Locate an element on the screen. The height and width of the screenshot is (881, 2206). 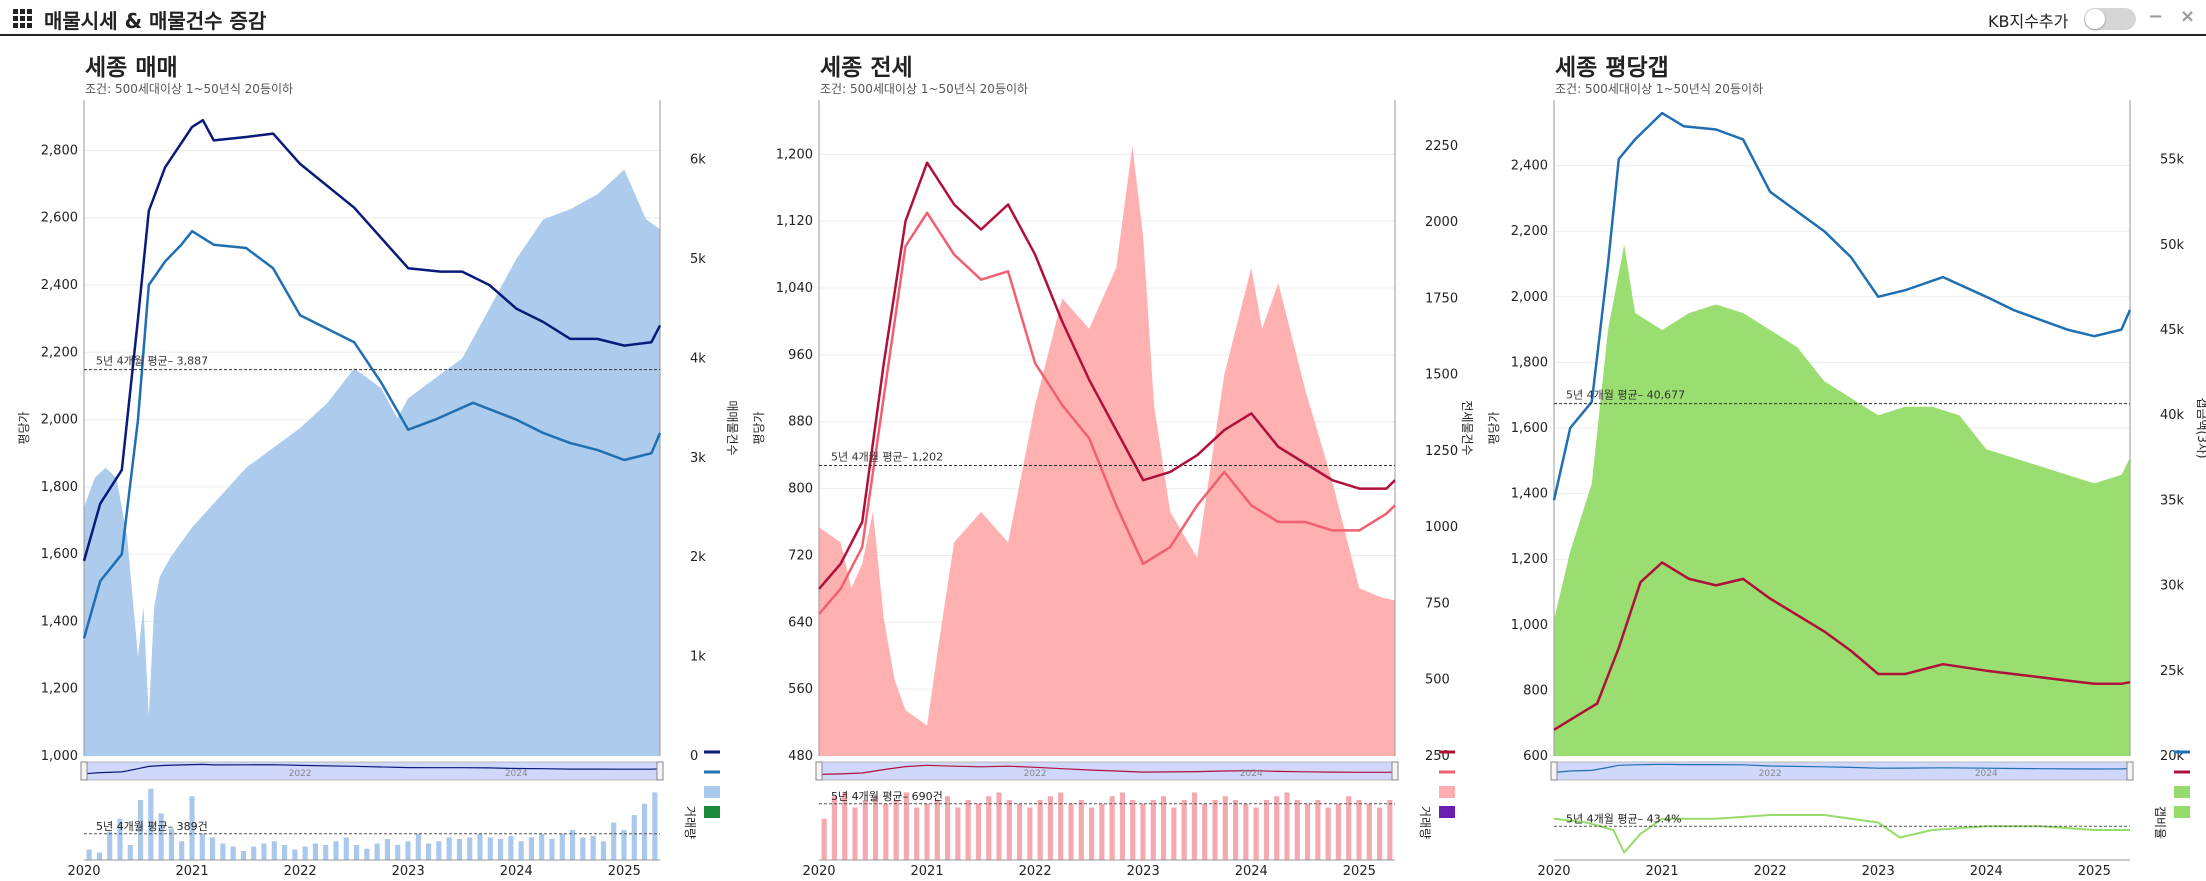
y2-tick-label: 750 is located at coordinates (1437, 603).